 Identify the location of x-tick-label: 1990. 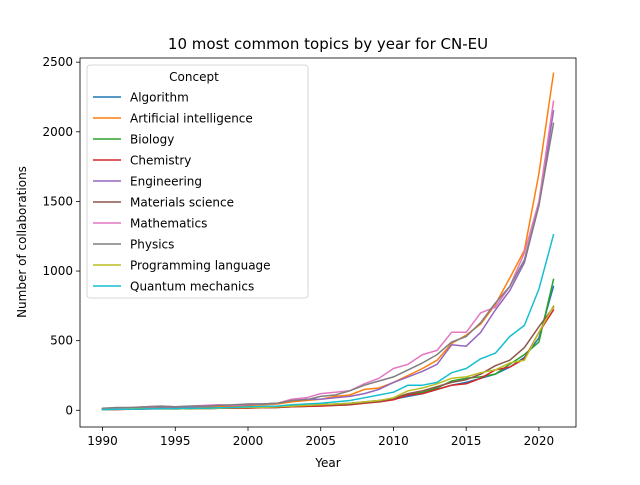
(102, 441).